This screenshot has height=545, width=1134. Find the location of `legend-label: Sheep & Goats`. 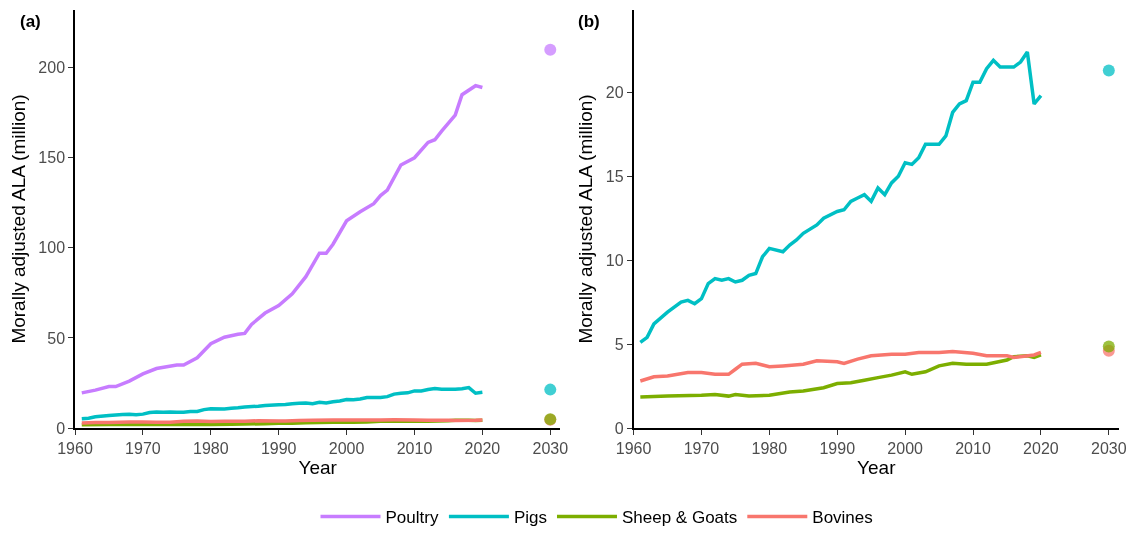

legend-label: Sheep & Goats is located at coordinates (679, 518).